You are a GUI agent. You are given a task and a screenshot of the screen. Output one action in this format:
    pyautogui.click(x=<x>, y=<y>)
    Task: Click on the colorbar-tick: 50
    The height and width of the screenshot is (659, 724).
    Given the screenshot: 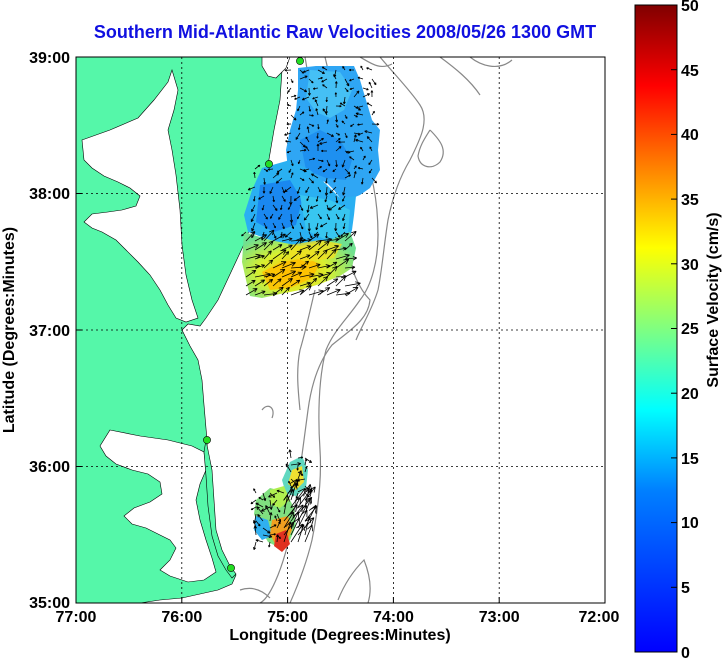 What is the action you would take?
    pyautogui.click(x=690, y=7)
    